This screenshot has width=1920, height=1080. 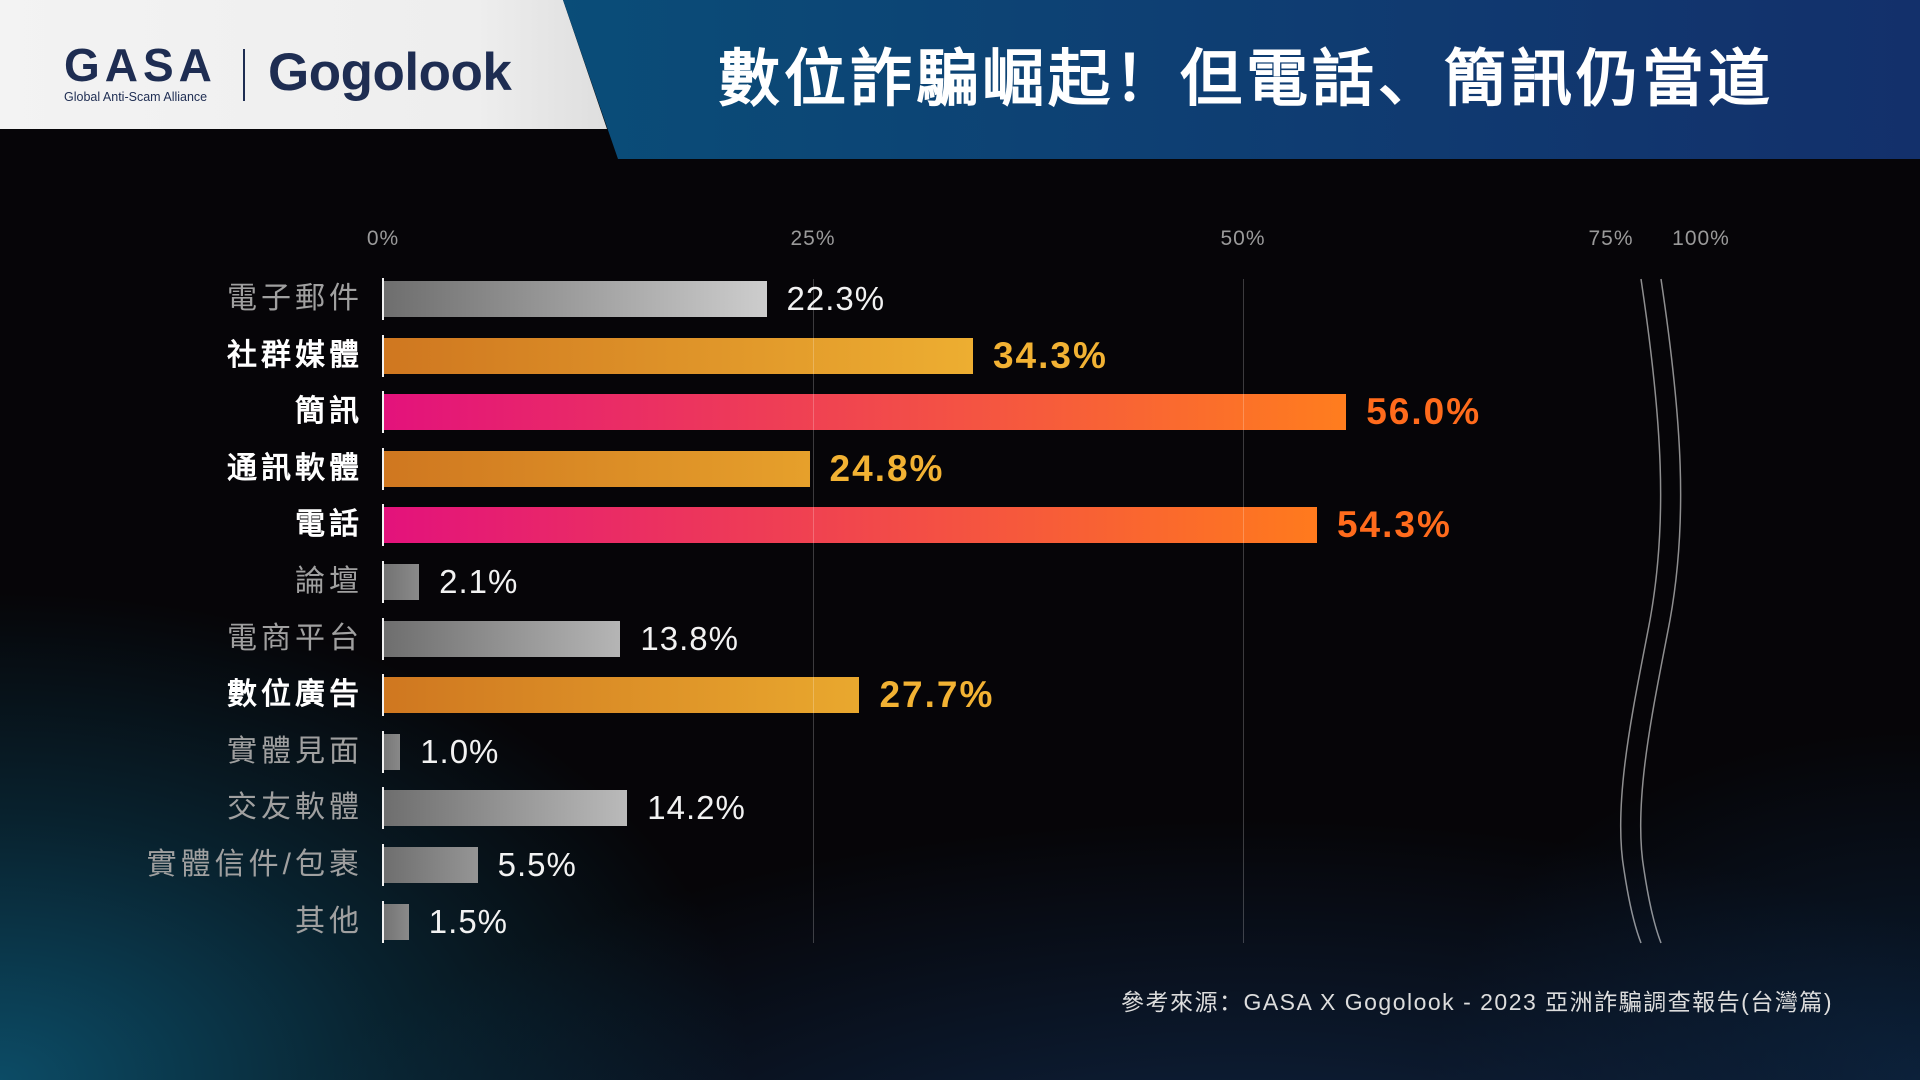 What do you see at coordinates (479, 581) in the screenshot?
I see `value-label: 2.1%` at bounding box center [479, 581].